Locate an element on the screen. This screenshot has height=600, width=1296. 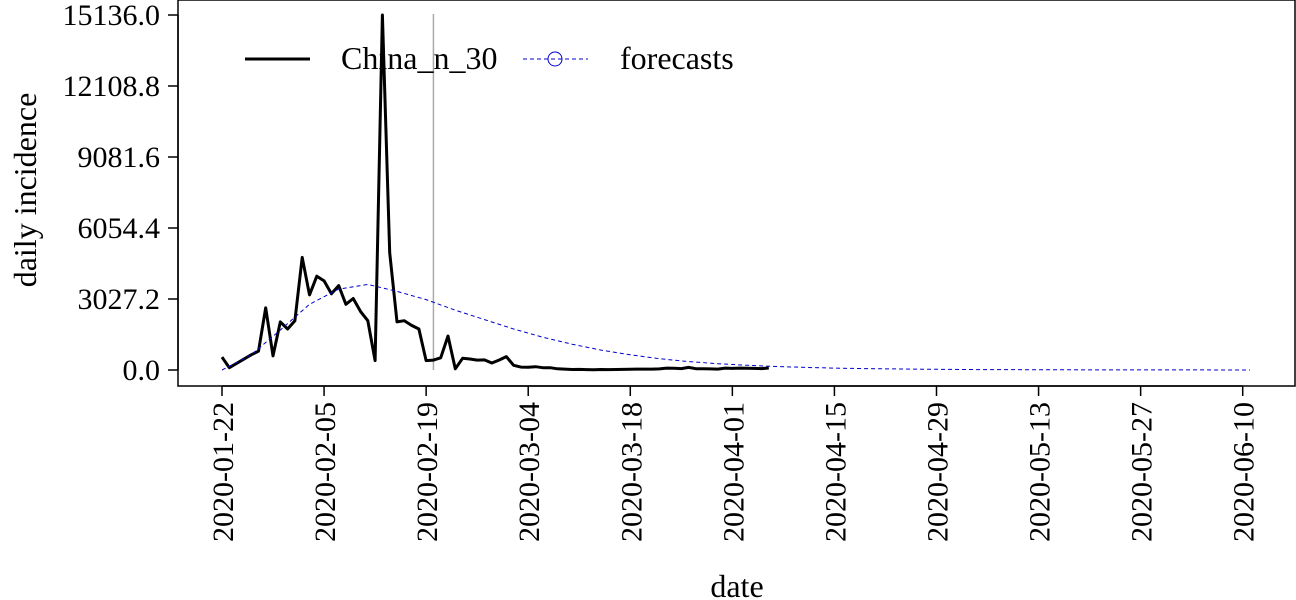
y-axis-title: daily incidence is located at coordinates (25, 190).